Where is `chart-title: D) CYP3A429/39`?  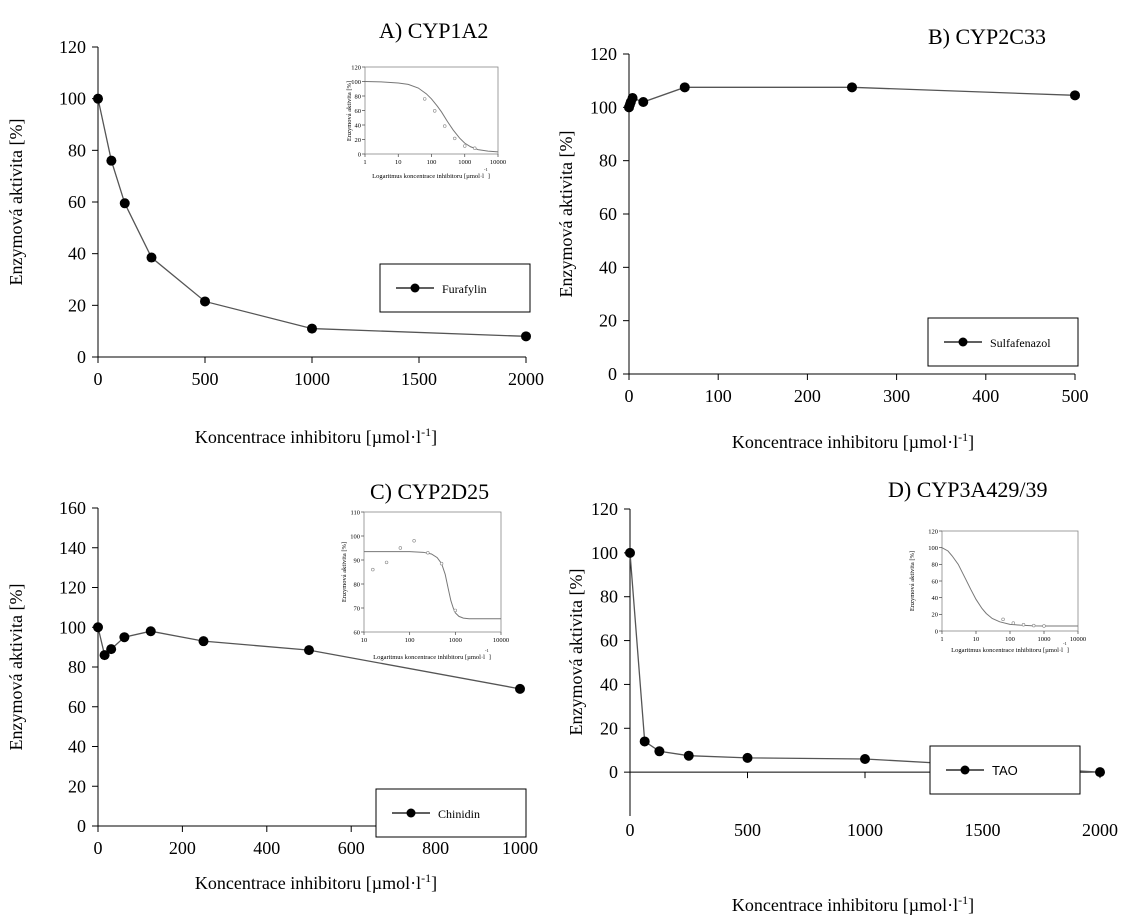
chart-title: D) CYP3A429/39 is located at coordinates (968, 489).